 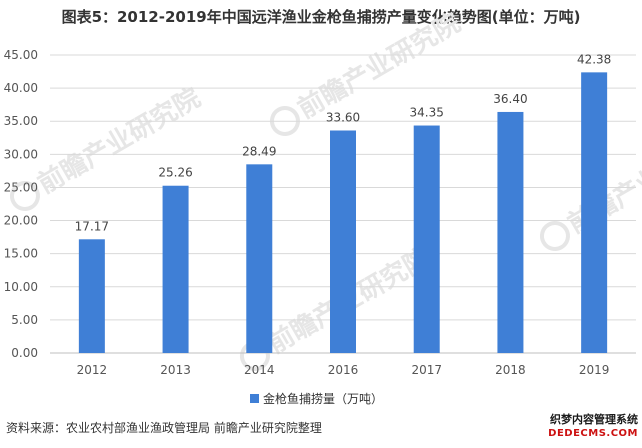 I want to click on y-tick-label: 40.00, so click(x=21, y=88).